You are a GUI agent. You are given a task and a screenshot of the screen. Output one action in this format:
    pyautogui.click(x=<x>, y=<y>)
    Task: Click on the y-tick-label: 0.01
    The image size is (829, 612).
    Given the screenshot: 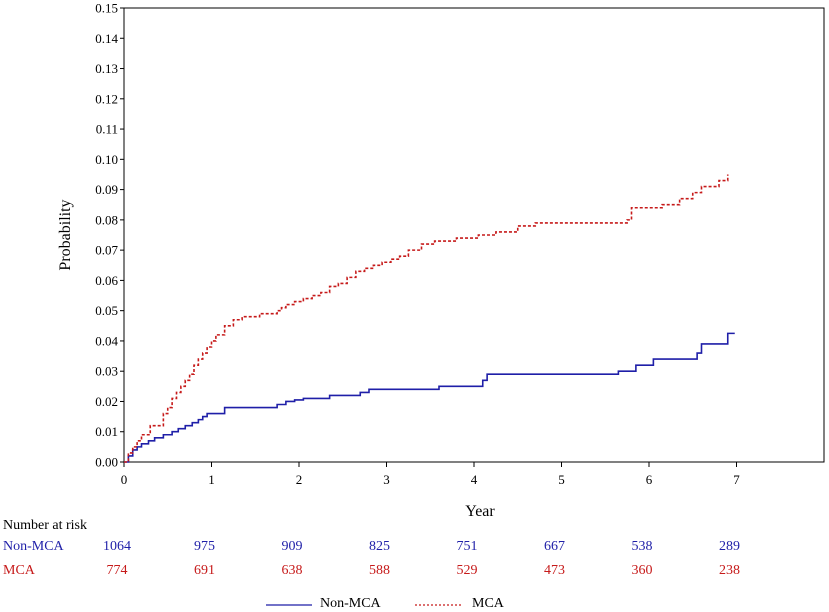 What is the action you would take?
    pyautogui.click(x=106, y=431)
    